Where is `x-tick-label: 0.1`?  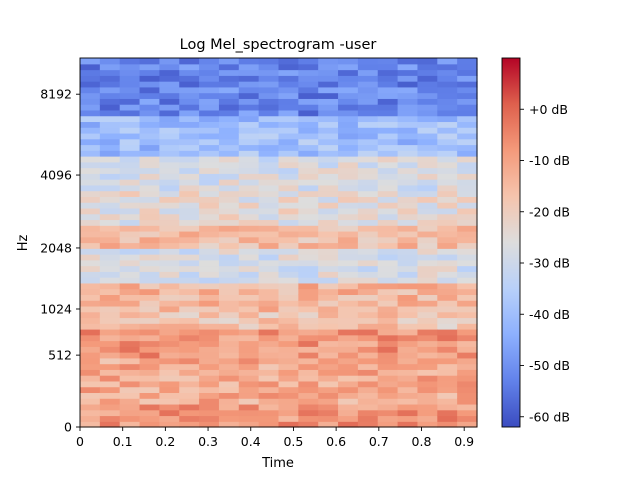
x-tick-label: 0.1 is located at coordinates (123, 441).